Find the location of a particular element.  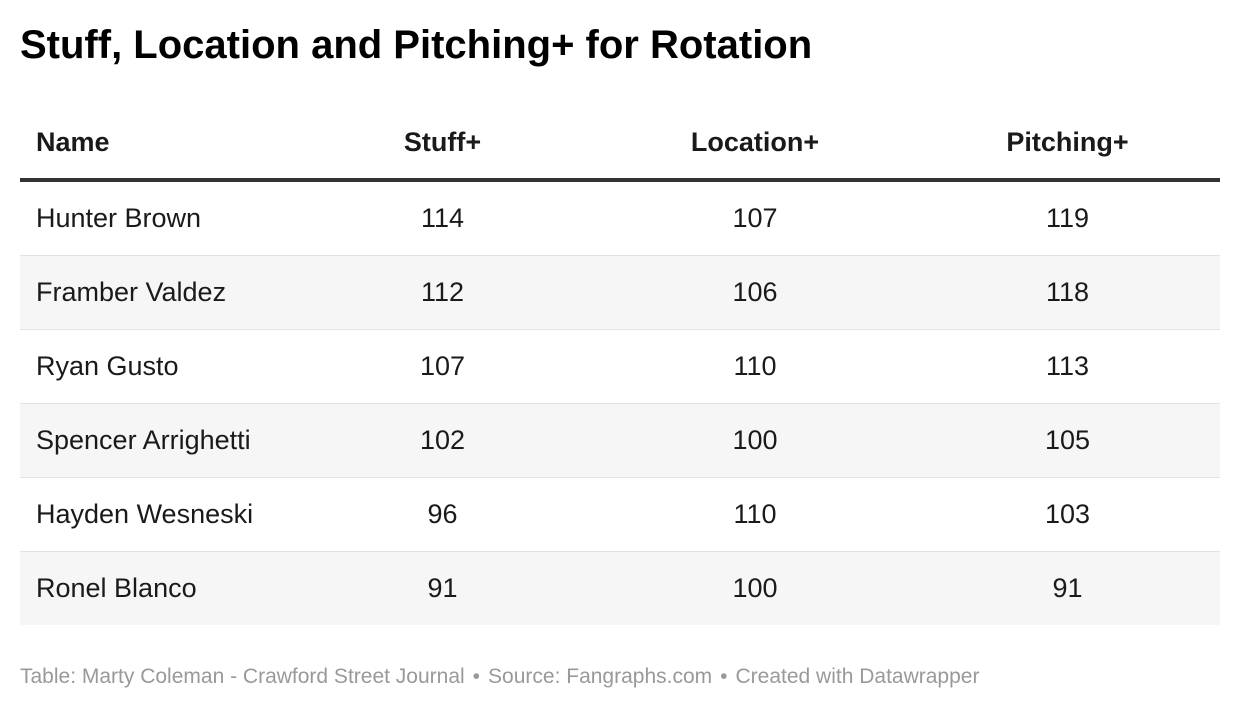

cell-name: Hayden Wesneski is located at coordinates (155, 514).